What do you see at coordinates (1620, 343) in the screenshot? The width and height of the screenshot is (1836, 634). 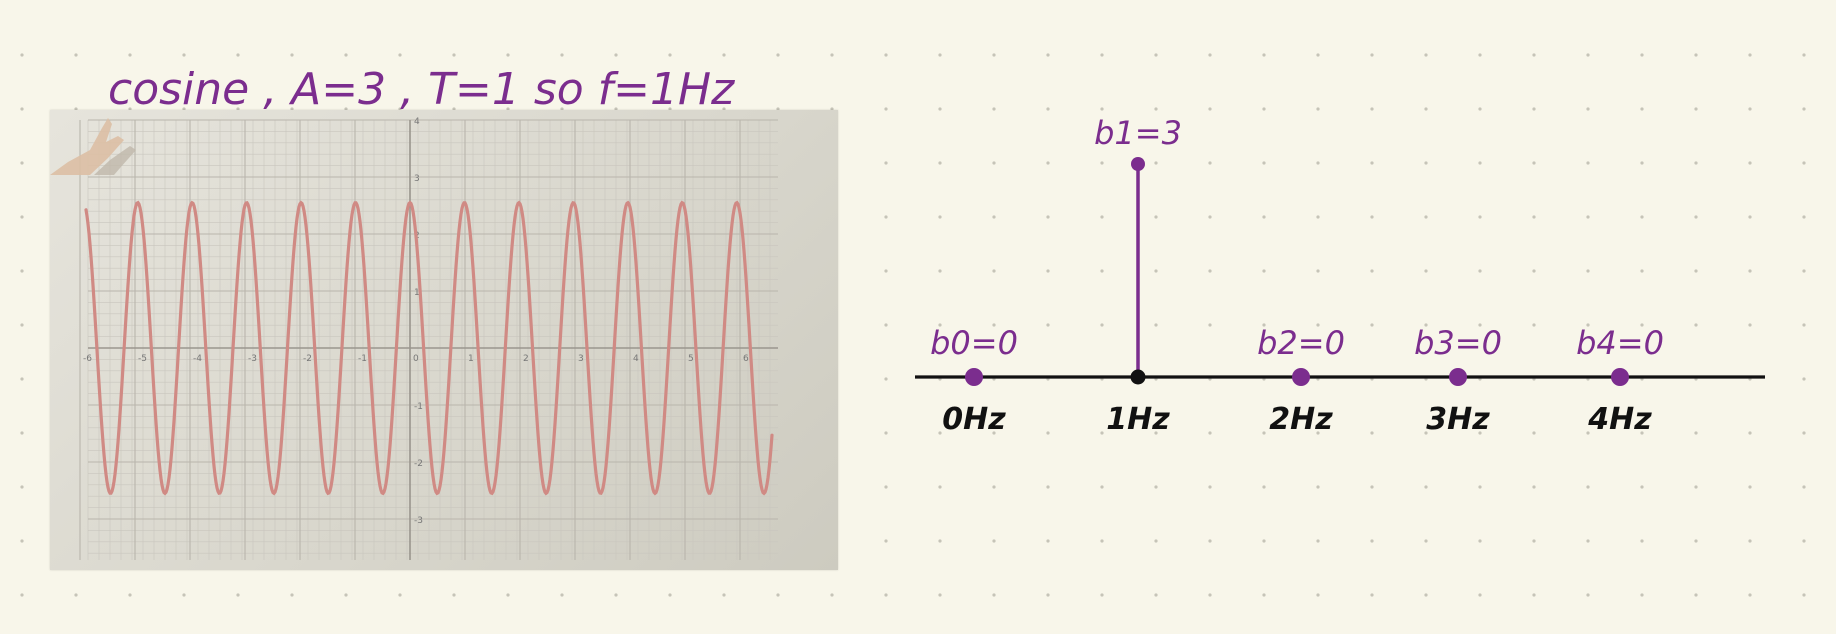 I see `coefficient-label: b4=0` at bounding box center [1620, 343].